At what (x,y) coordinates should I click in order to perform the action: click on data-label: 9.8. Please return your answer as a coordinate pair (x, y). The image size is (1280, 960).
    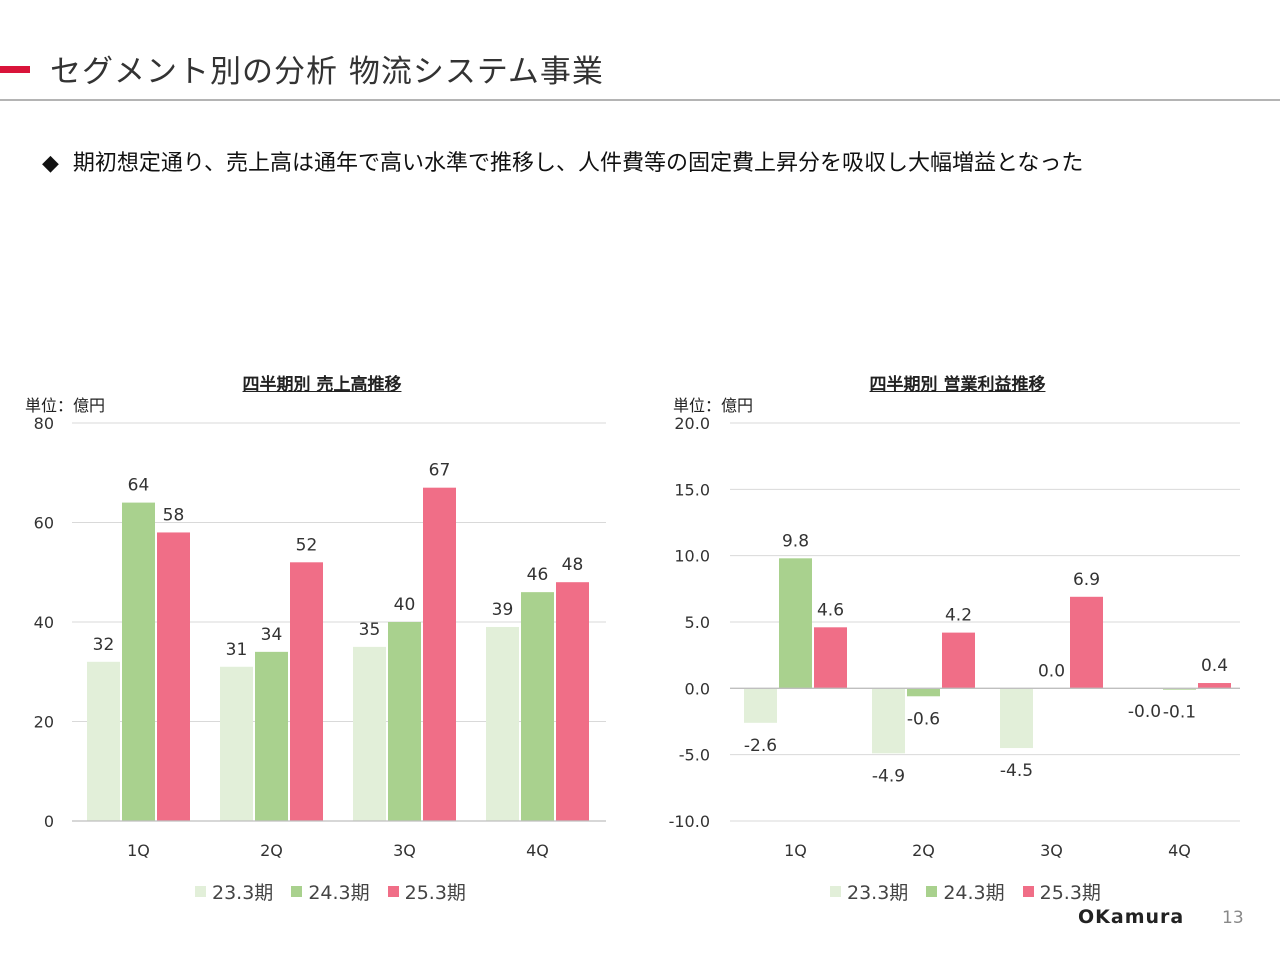
    Looking at the image, I should click on (795, 541).